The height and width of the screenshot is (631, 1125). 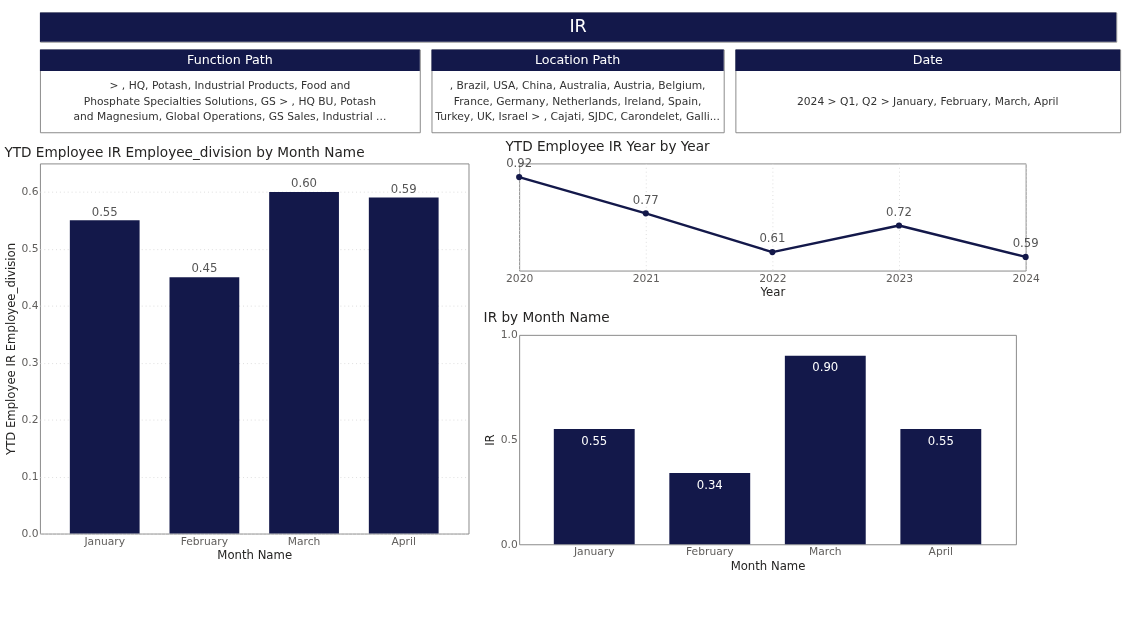 I want to click on y-tick-label: 0.3, so click(x=30, y=363).